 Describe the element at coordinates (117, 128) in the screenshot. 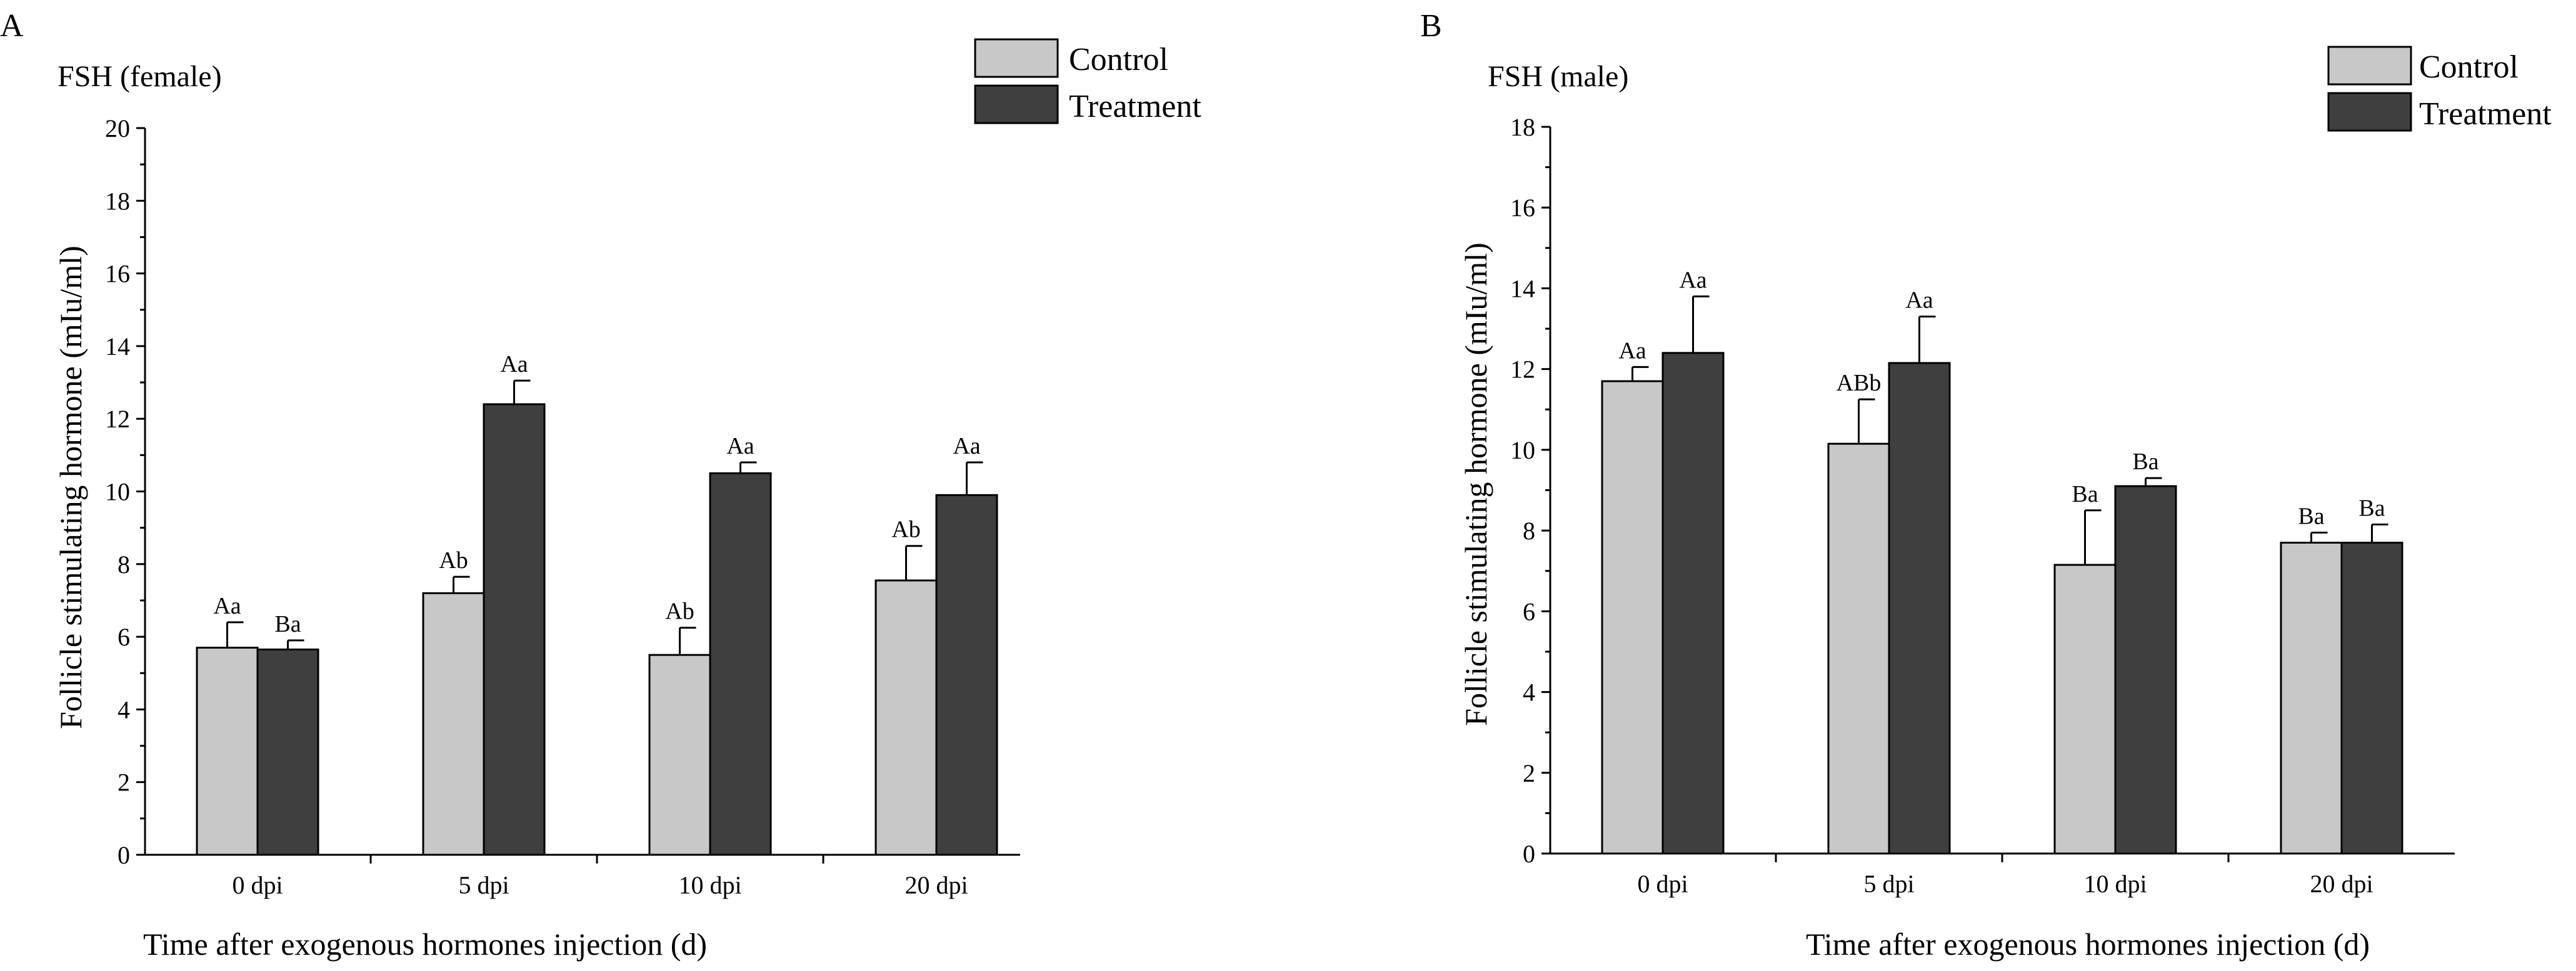

I see `y-tick-label: 20` at that location.